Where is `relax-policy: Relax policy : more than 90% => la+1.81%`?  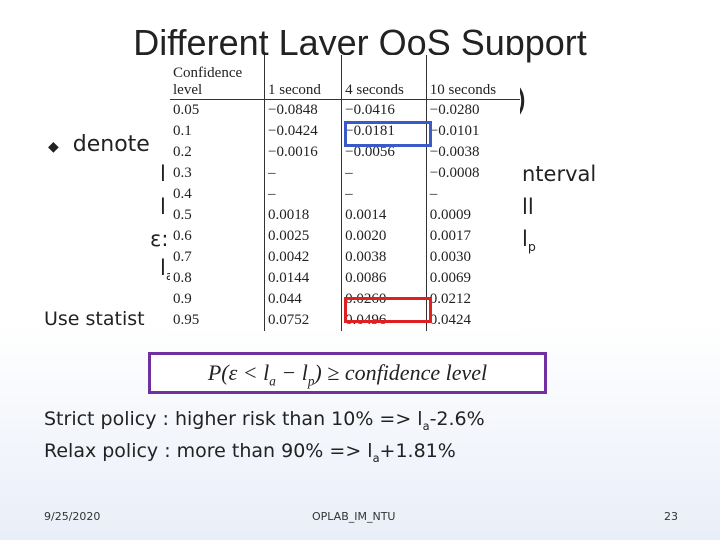
relax-policy: Relax policy : more than 90% => la+1.81% is located at coordinates (250, 452).